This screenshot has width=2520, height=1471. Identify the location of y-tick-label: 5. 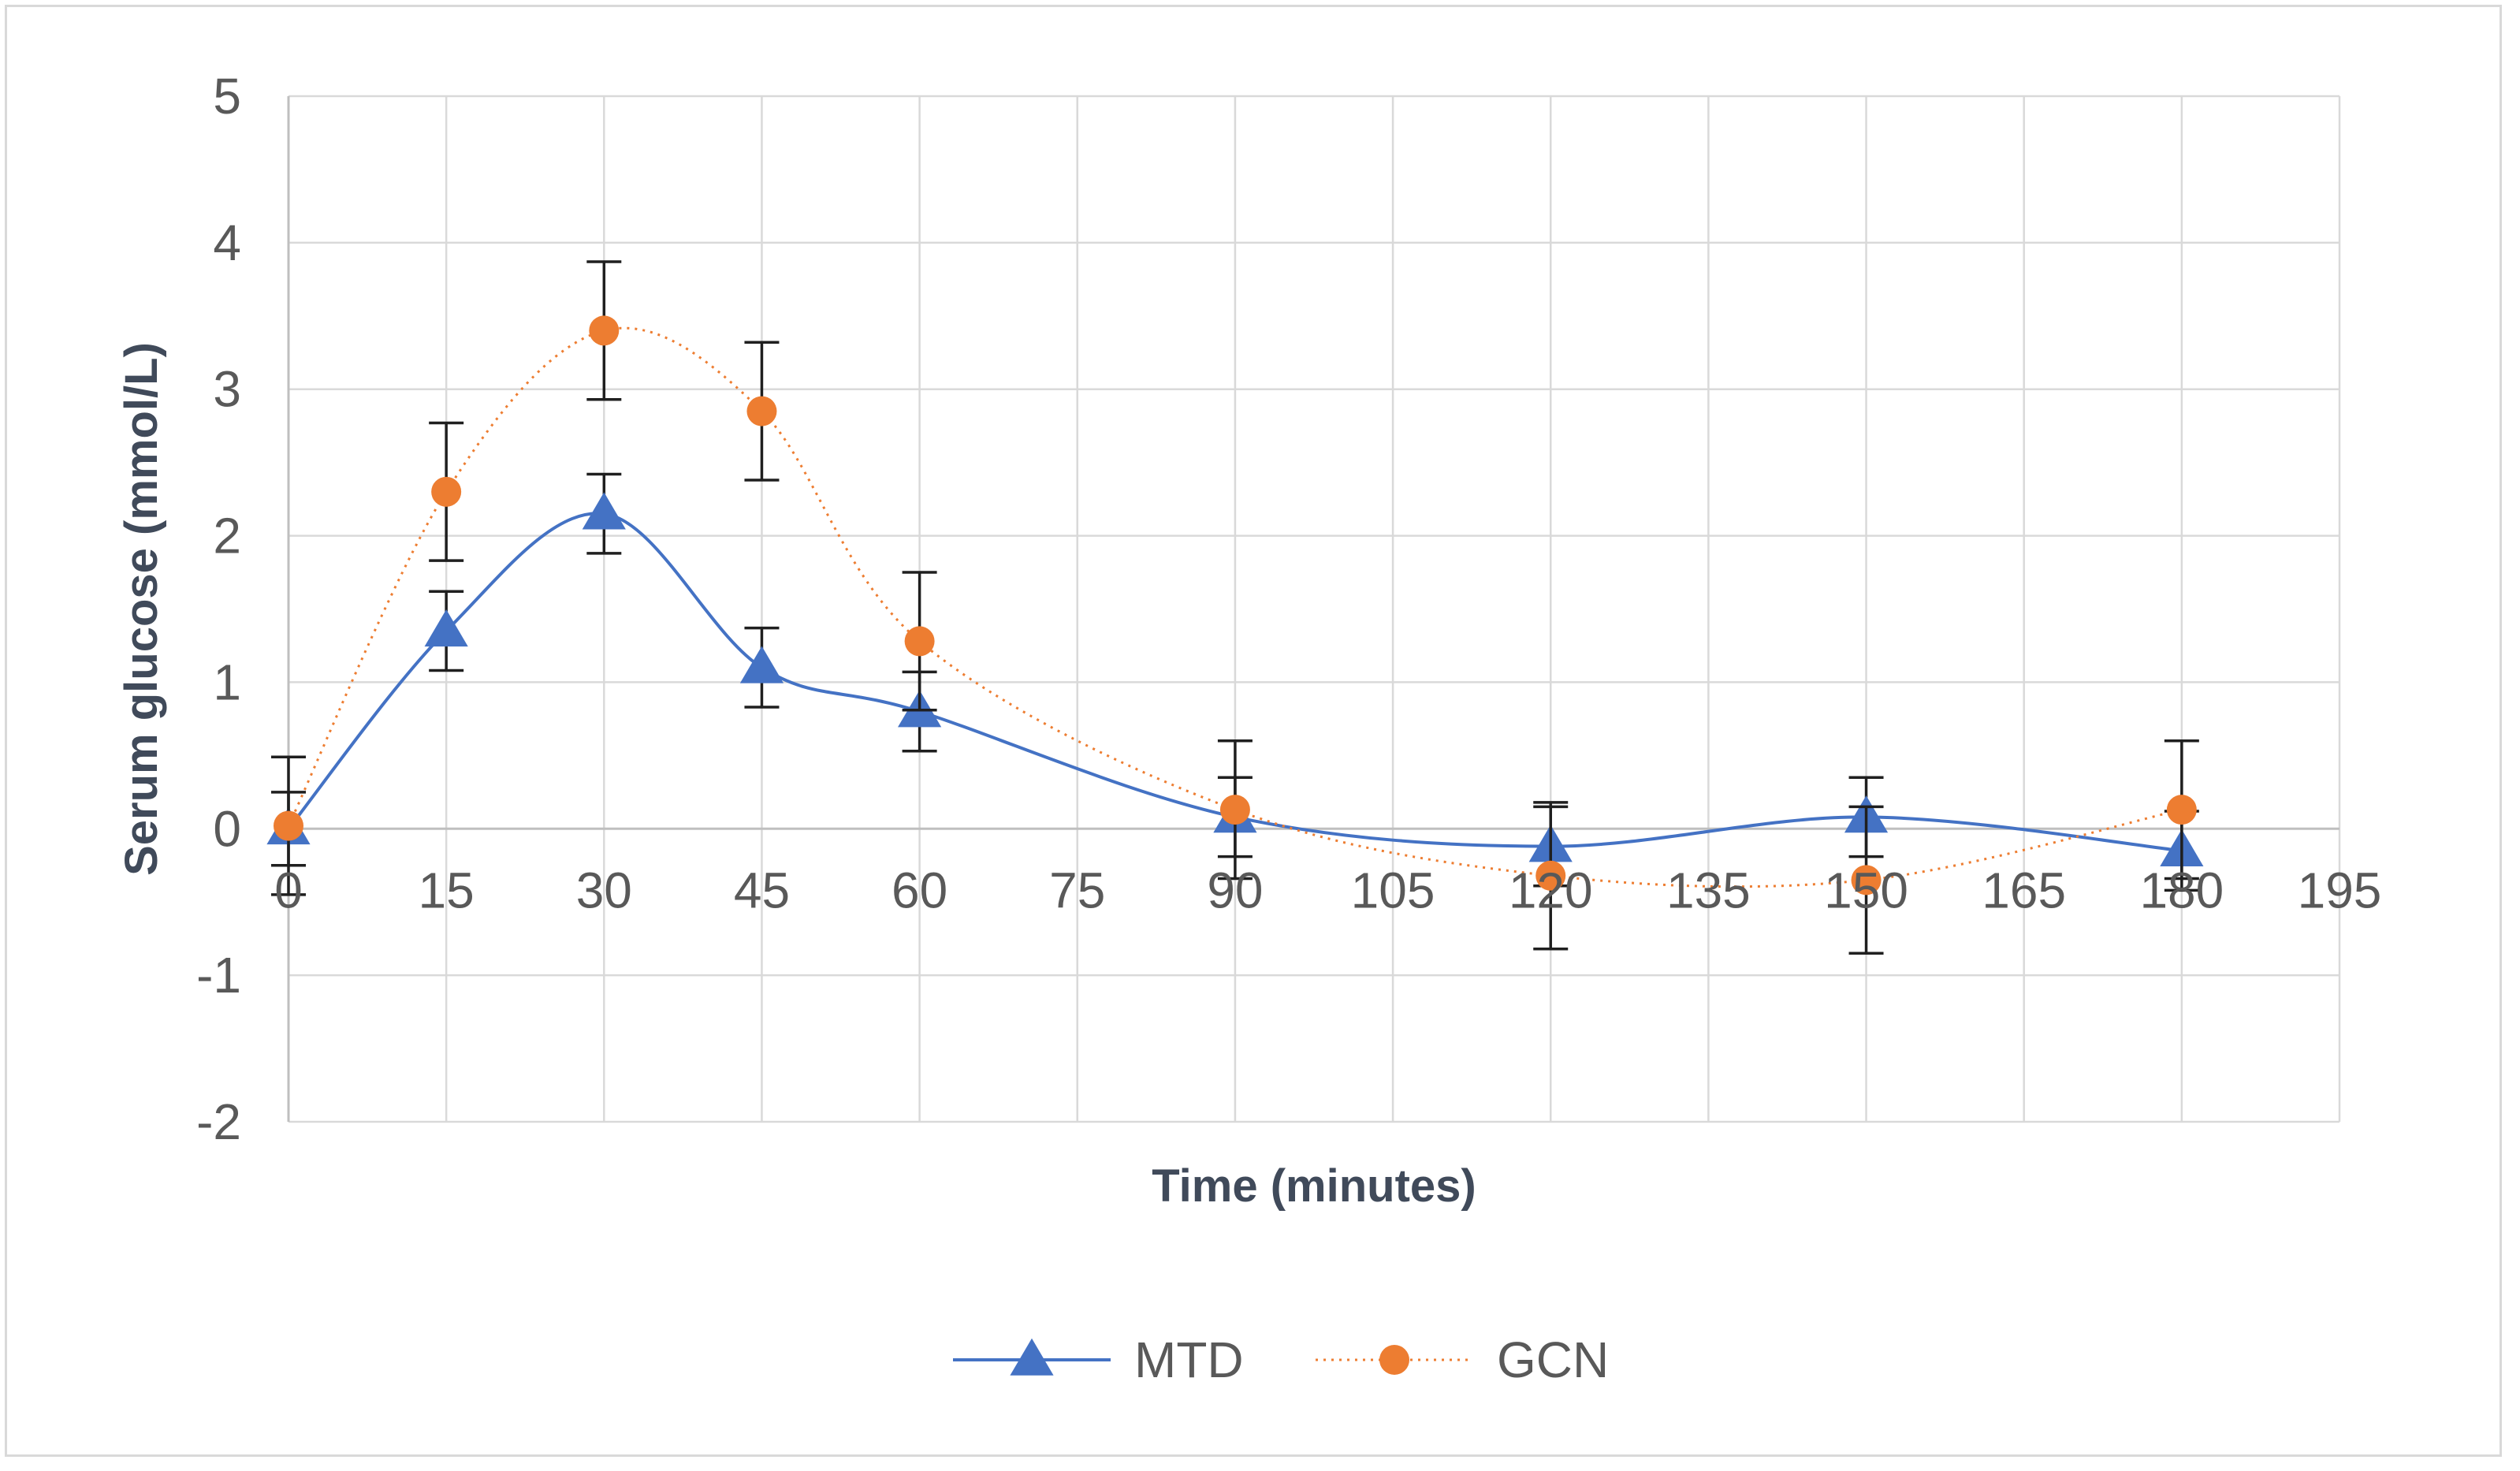
(227, 97).